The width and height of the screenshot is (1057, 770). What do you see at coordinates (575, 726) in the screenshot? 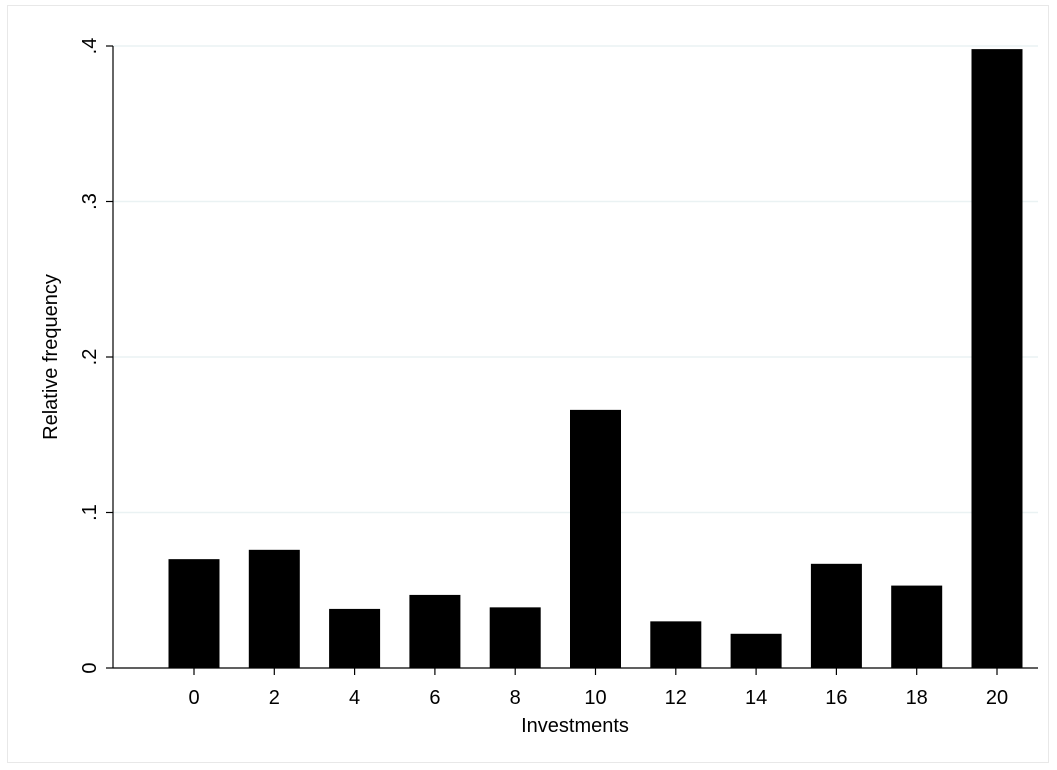
I see `x-axis-title: Investments` at bounding box center [575, 726].